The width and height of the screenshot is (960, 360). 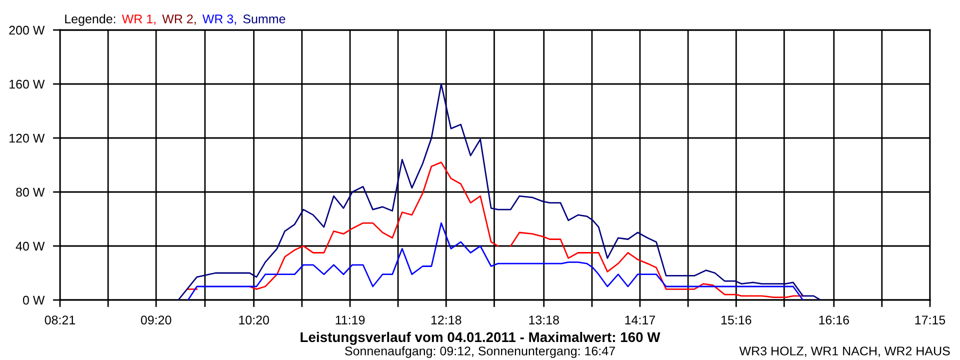 What do you see at coordinates (219, 19) in the screenshot?
I see `text: WR 3,` at bounding box center [219, 19].